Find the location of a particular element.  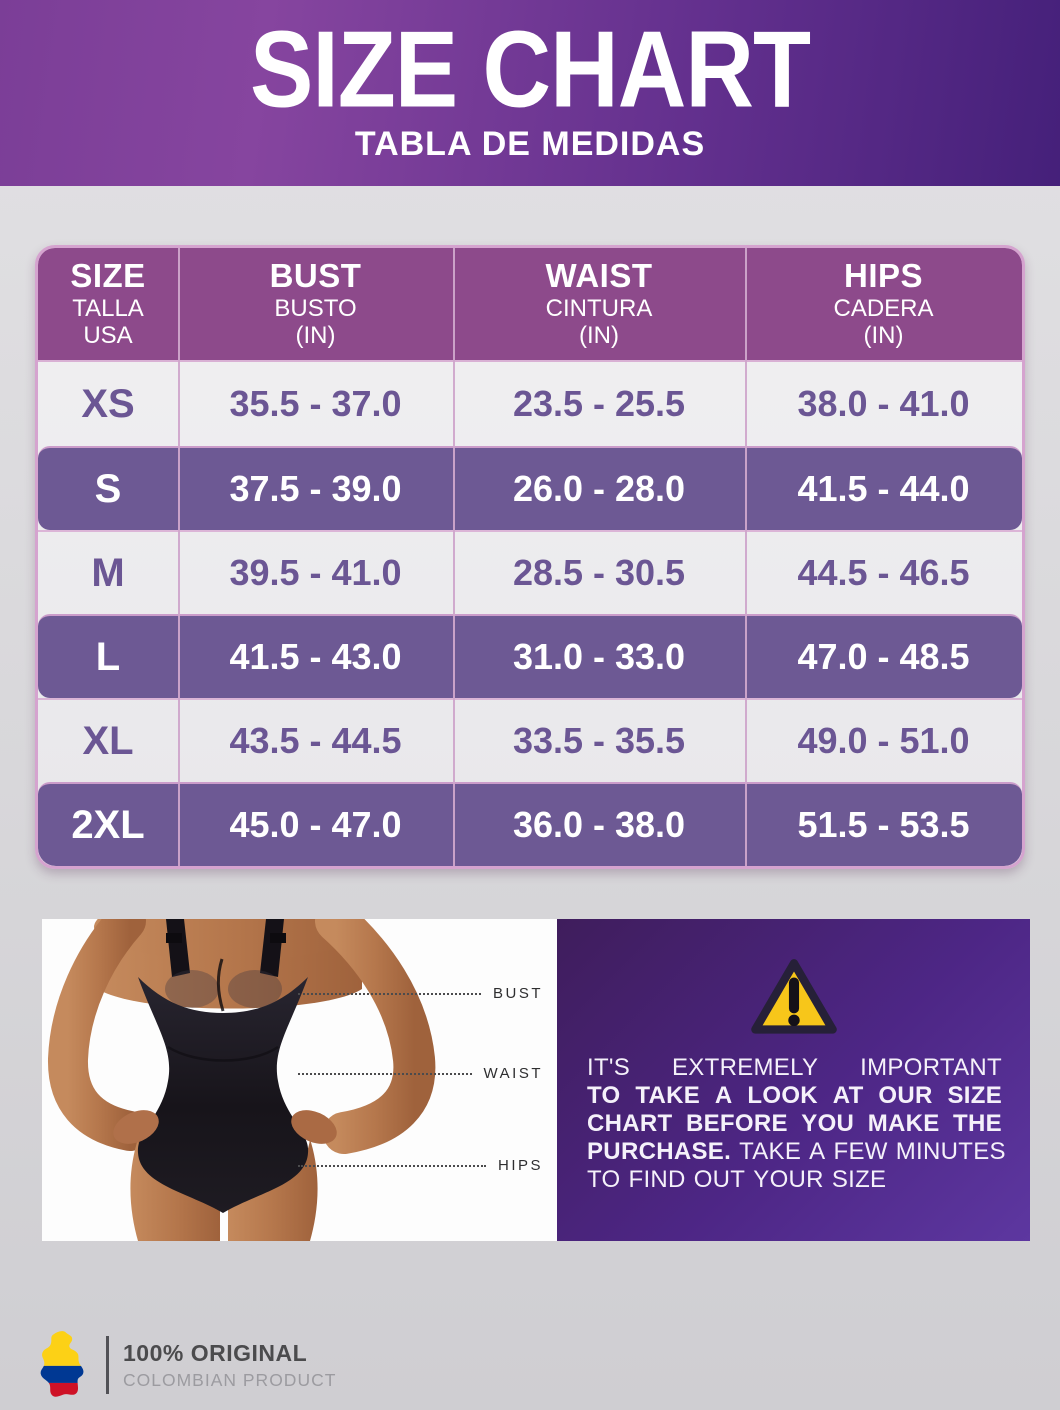

warning-word: OUT is located at coordinates (719, 1179).